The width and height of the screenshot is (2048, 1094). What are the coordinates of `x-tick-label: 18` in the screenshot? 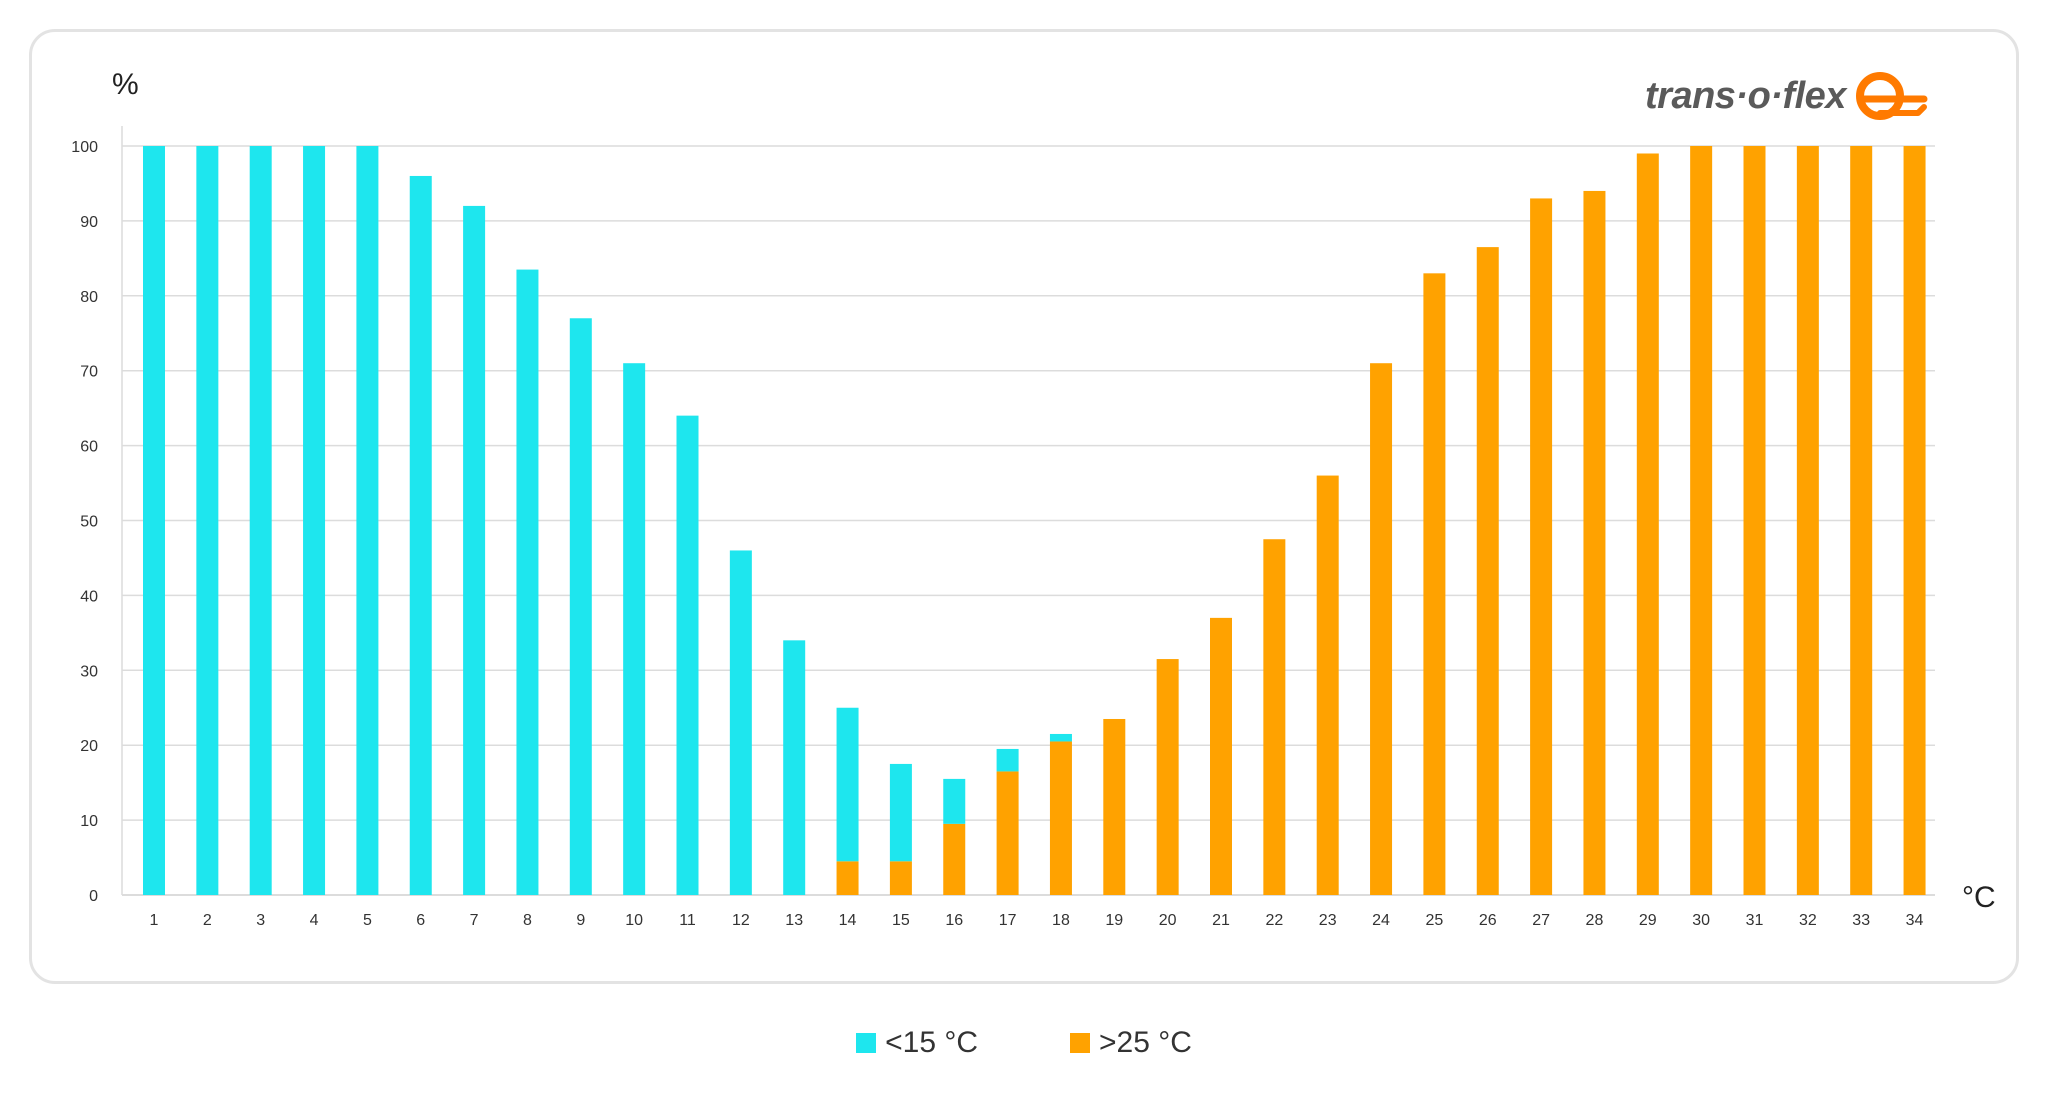 It's located at (1061, 920).